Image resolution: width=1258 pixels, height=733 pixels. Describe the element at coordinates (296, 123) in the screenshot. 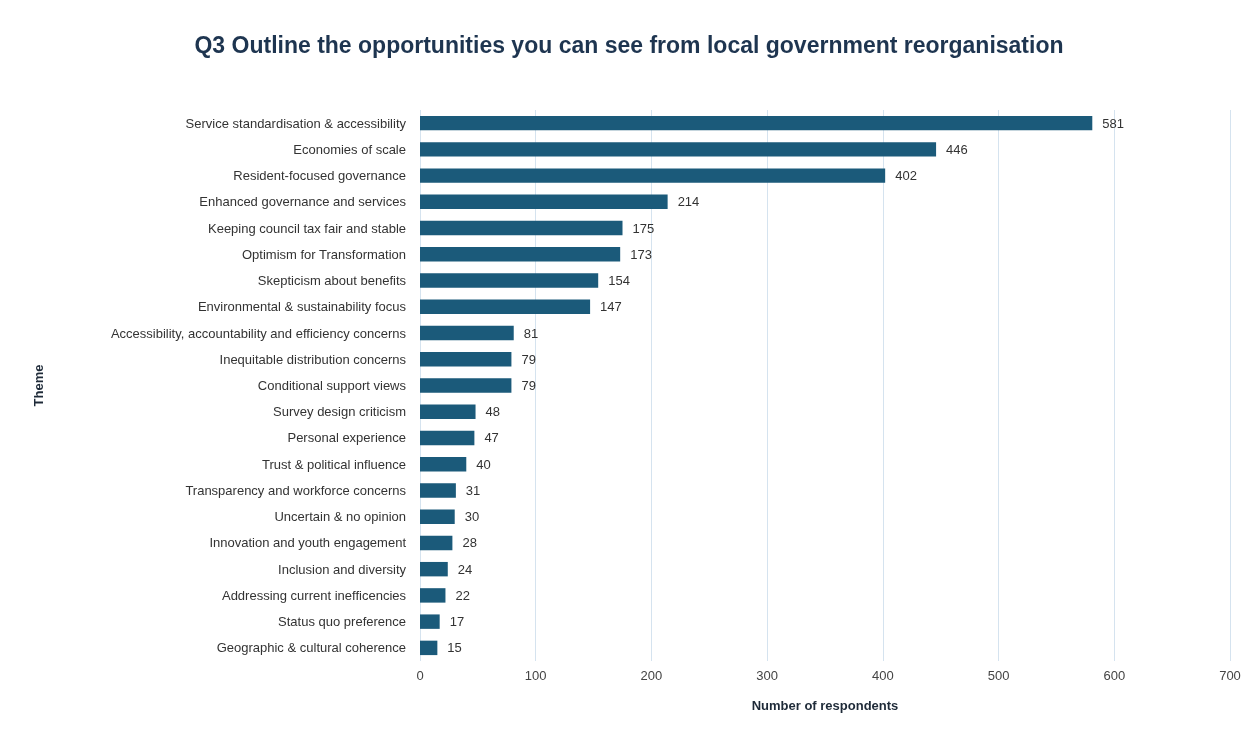

I see `y-tick-label: Service standardisation & accessibility` at that location.